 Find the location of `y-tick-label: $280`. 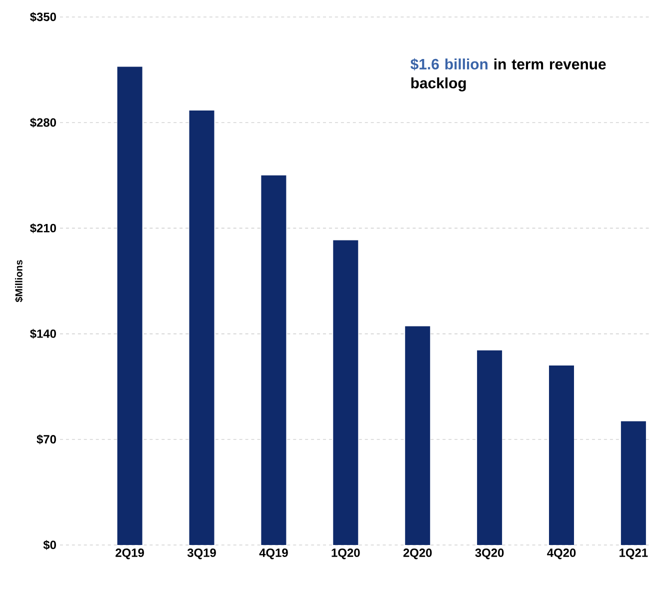

y-tick-label: $280 is located at coordinates (43, 123).